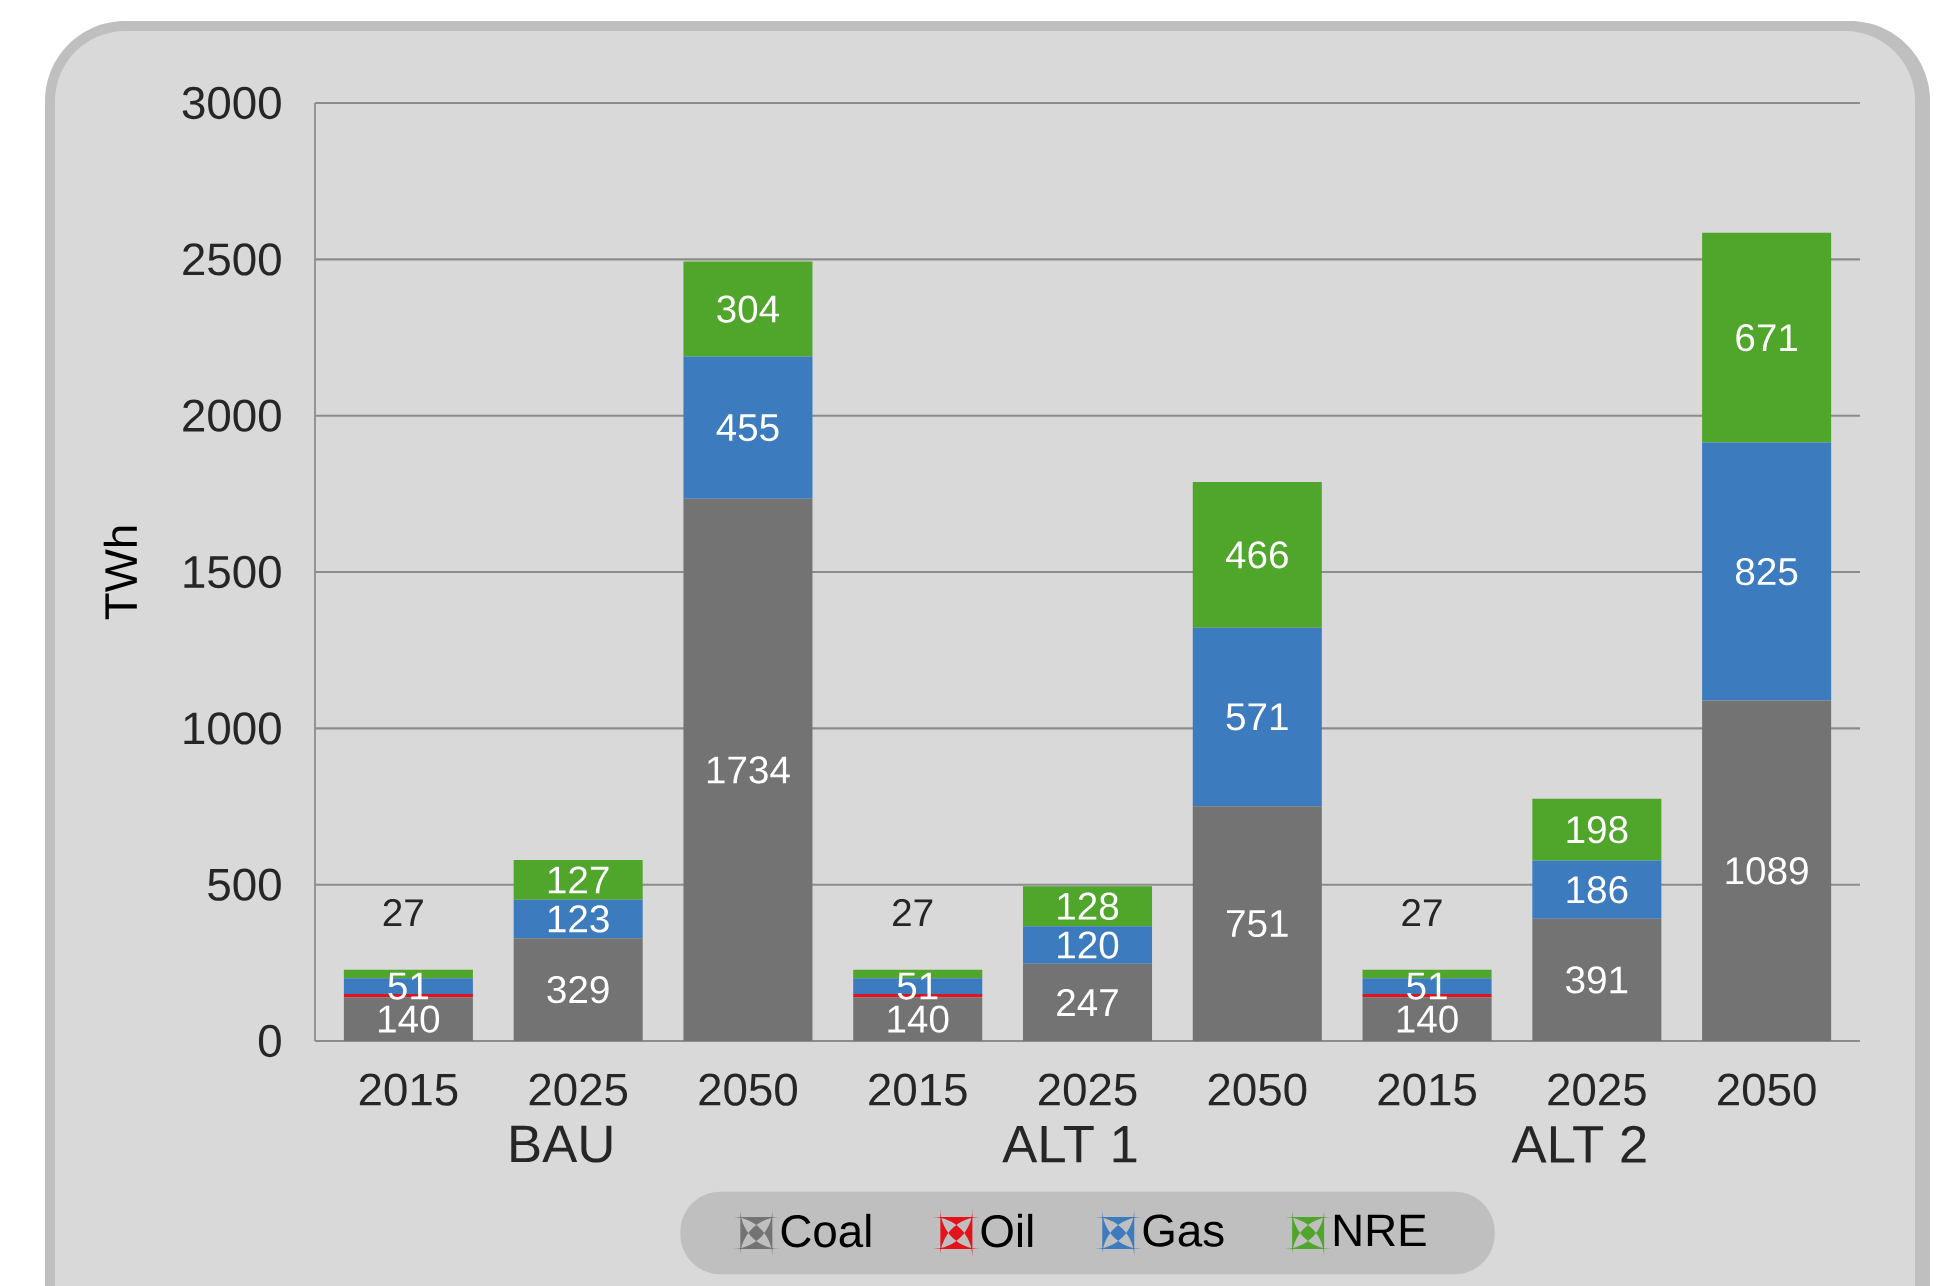 This screenshot has width=1938, height=1286. What do you see at coordinates (231, 103) in the screenshot?
I see `y-tick-label: 3000` at bounding box center [231, 103].